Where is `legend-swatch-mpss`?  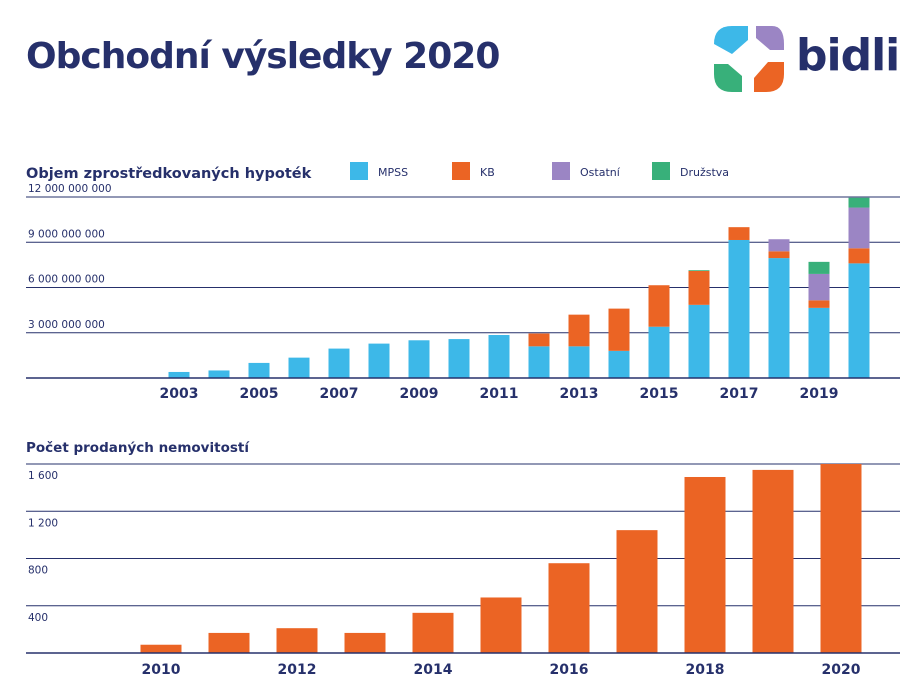
legend-swatch-mpss is located at coordinates (359, 171).